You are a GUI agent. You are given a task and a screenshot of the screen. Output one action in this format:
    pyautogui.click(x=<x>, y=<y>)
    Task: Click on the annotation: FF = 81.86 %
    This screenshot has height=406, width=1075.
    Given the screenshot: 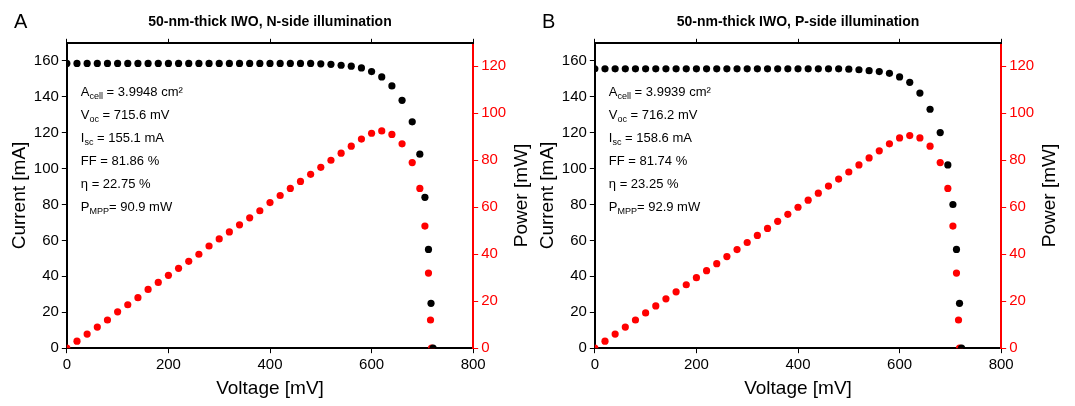 What is the action you would take?
    pyautogui.click(x=120, y=161)
    